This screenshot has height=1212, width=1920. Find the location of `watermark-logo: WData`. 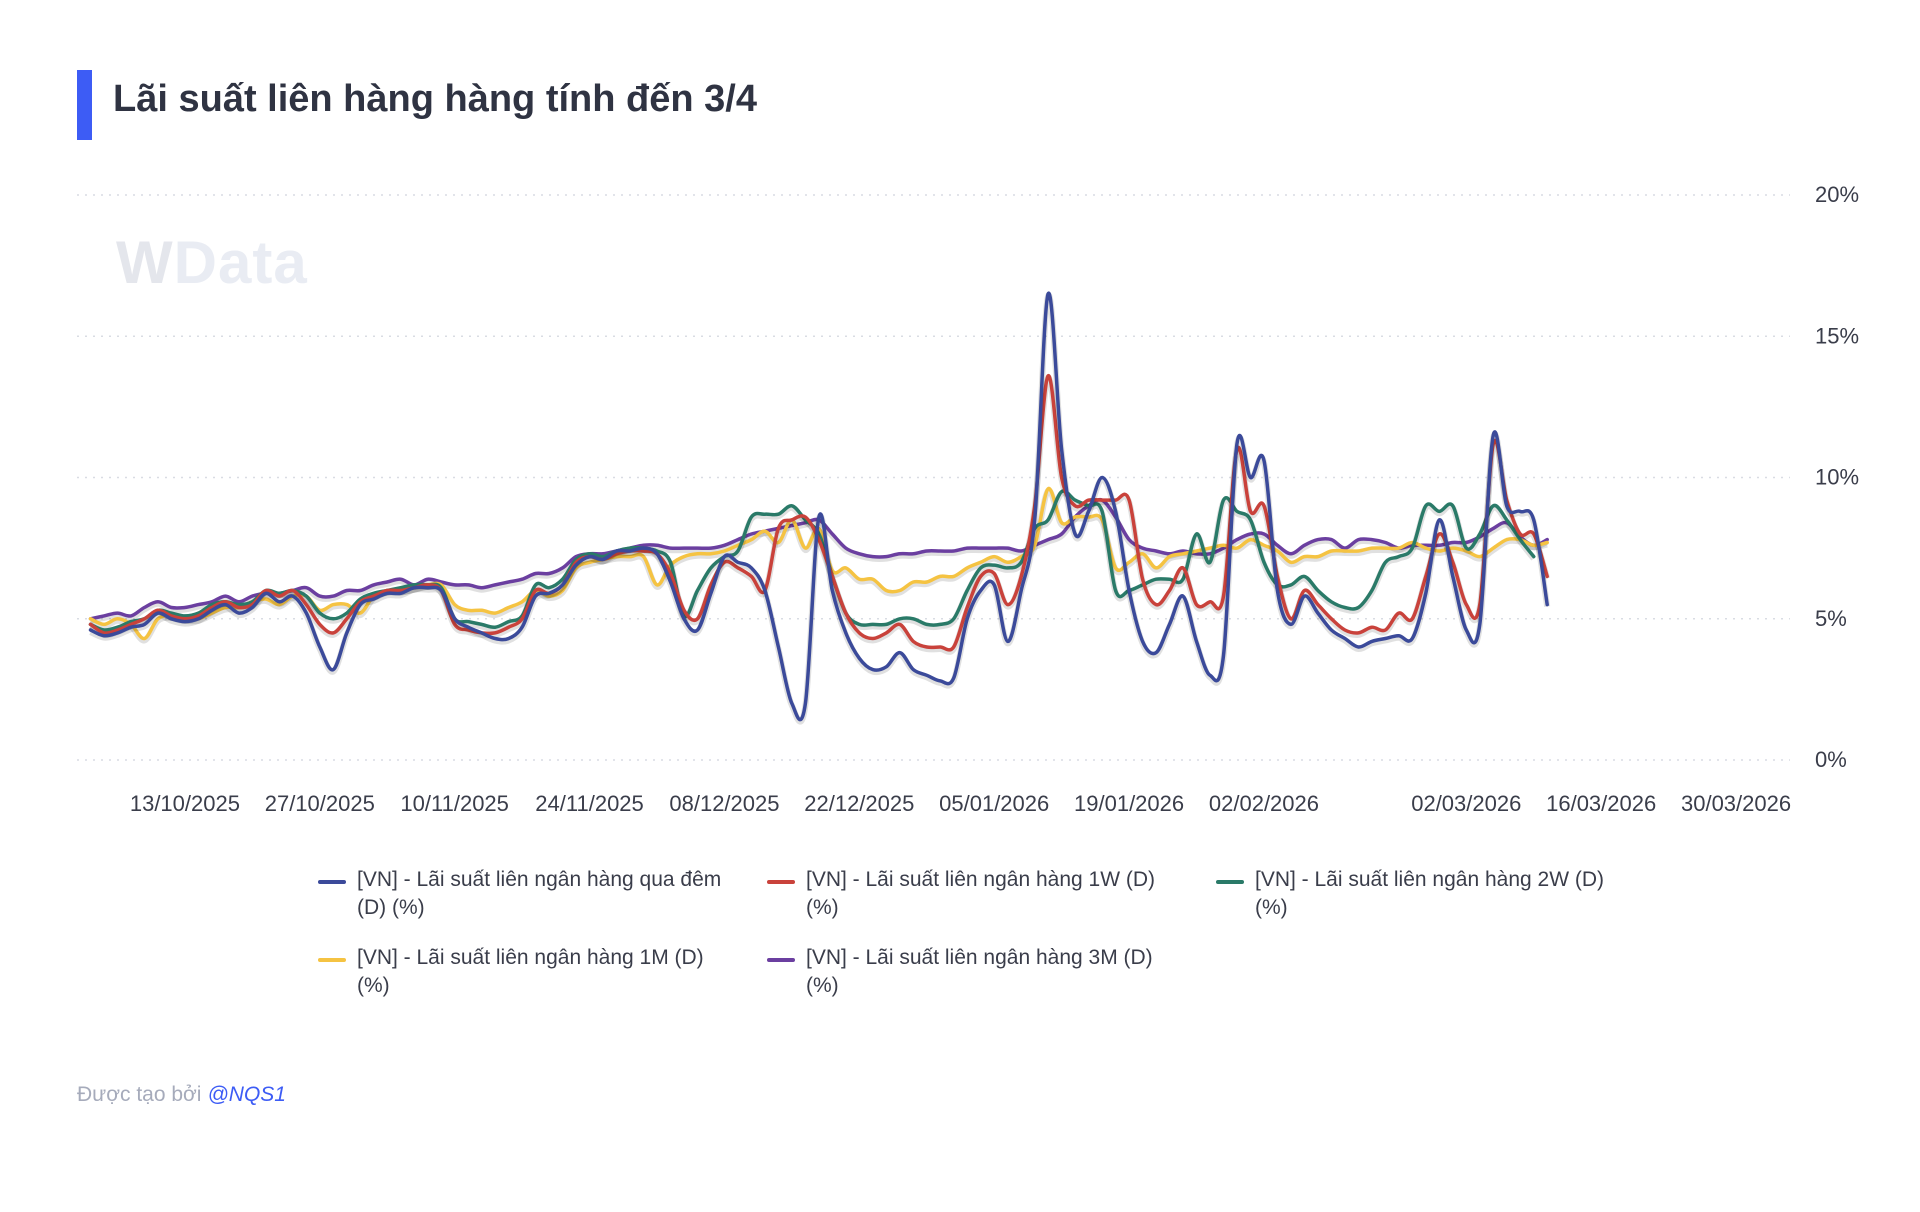

watermark-logo: WData is located at coordinates (212, 262).